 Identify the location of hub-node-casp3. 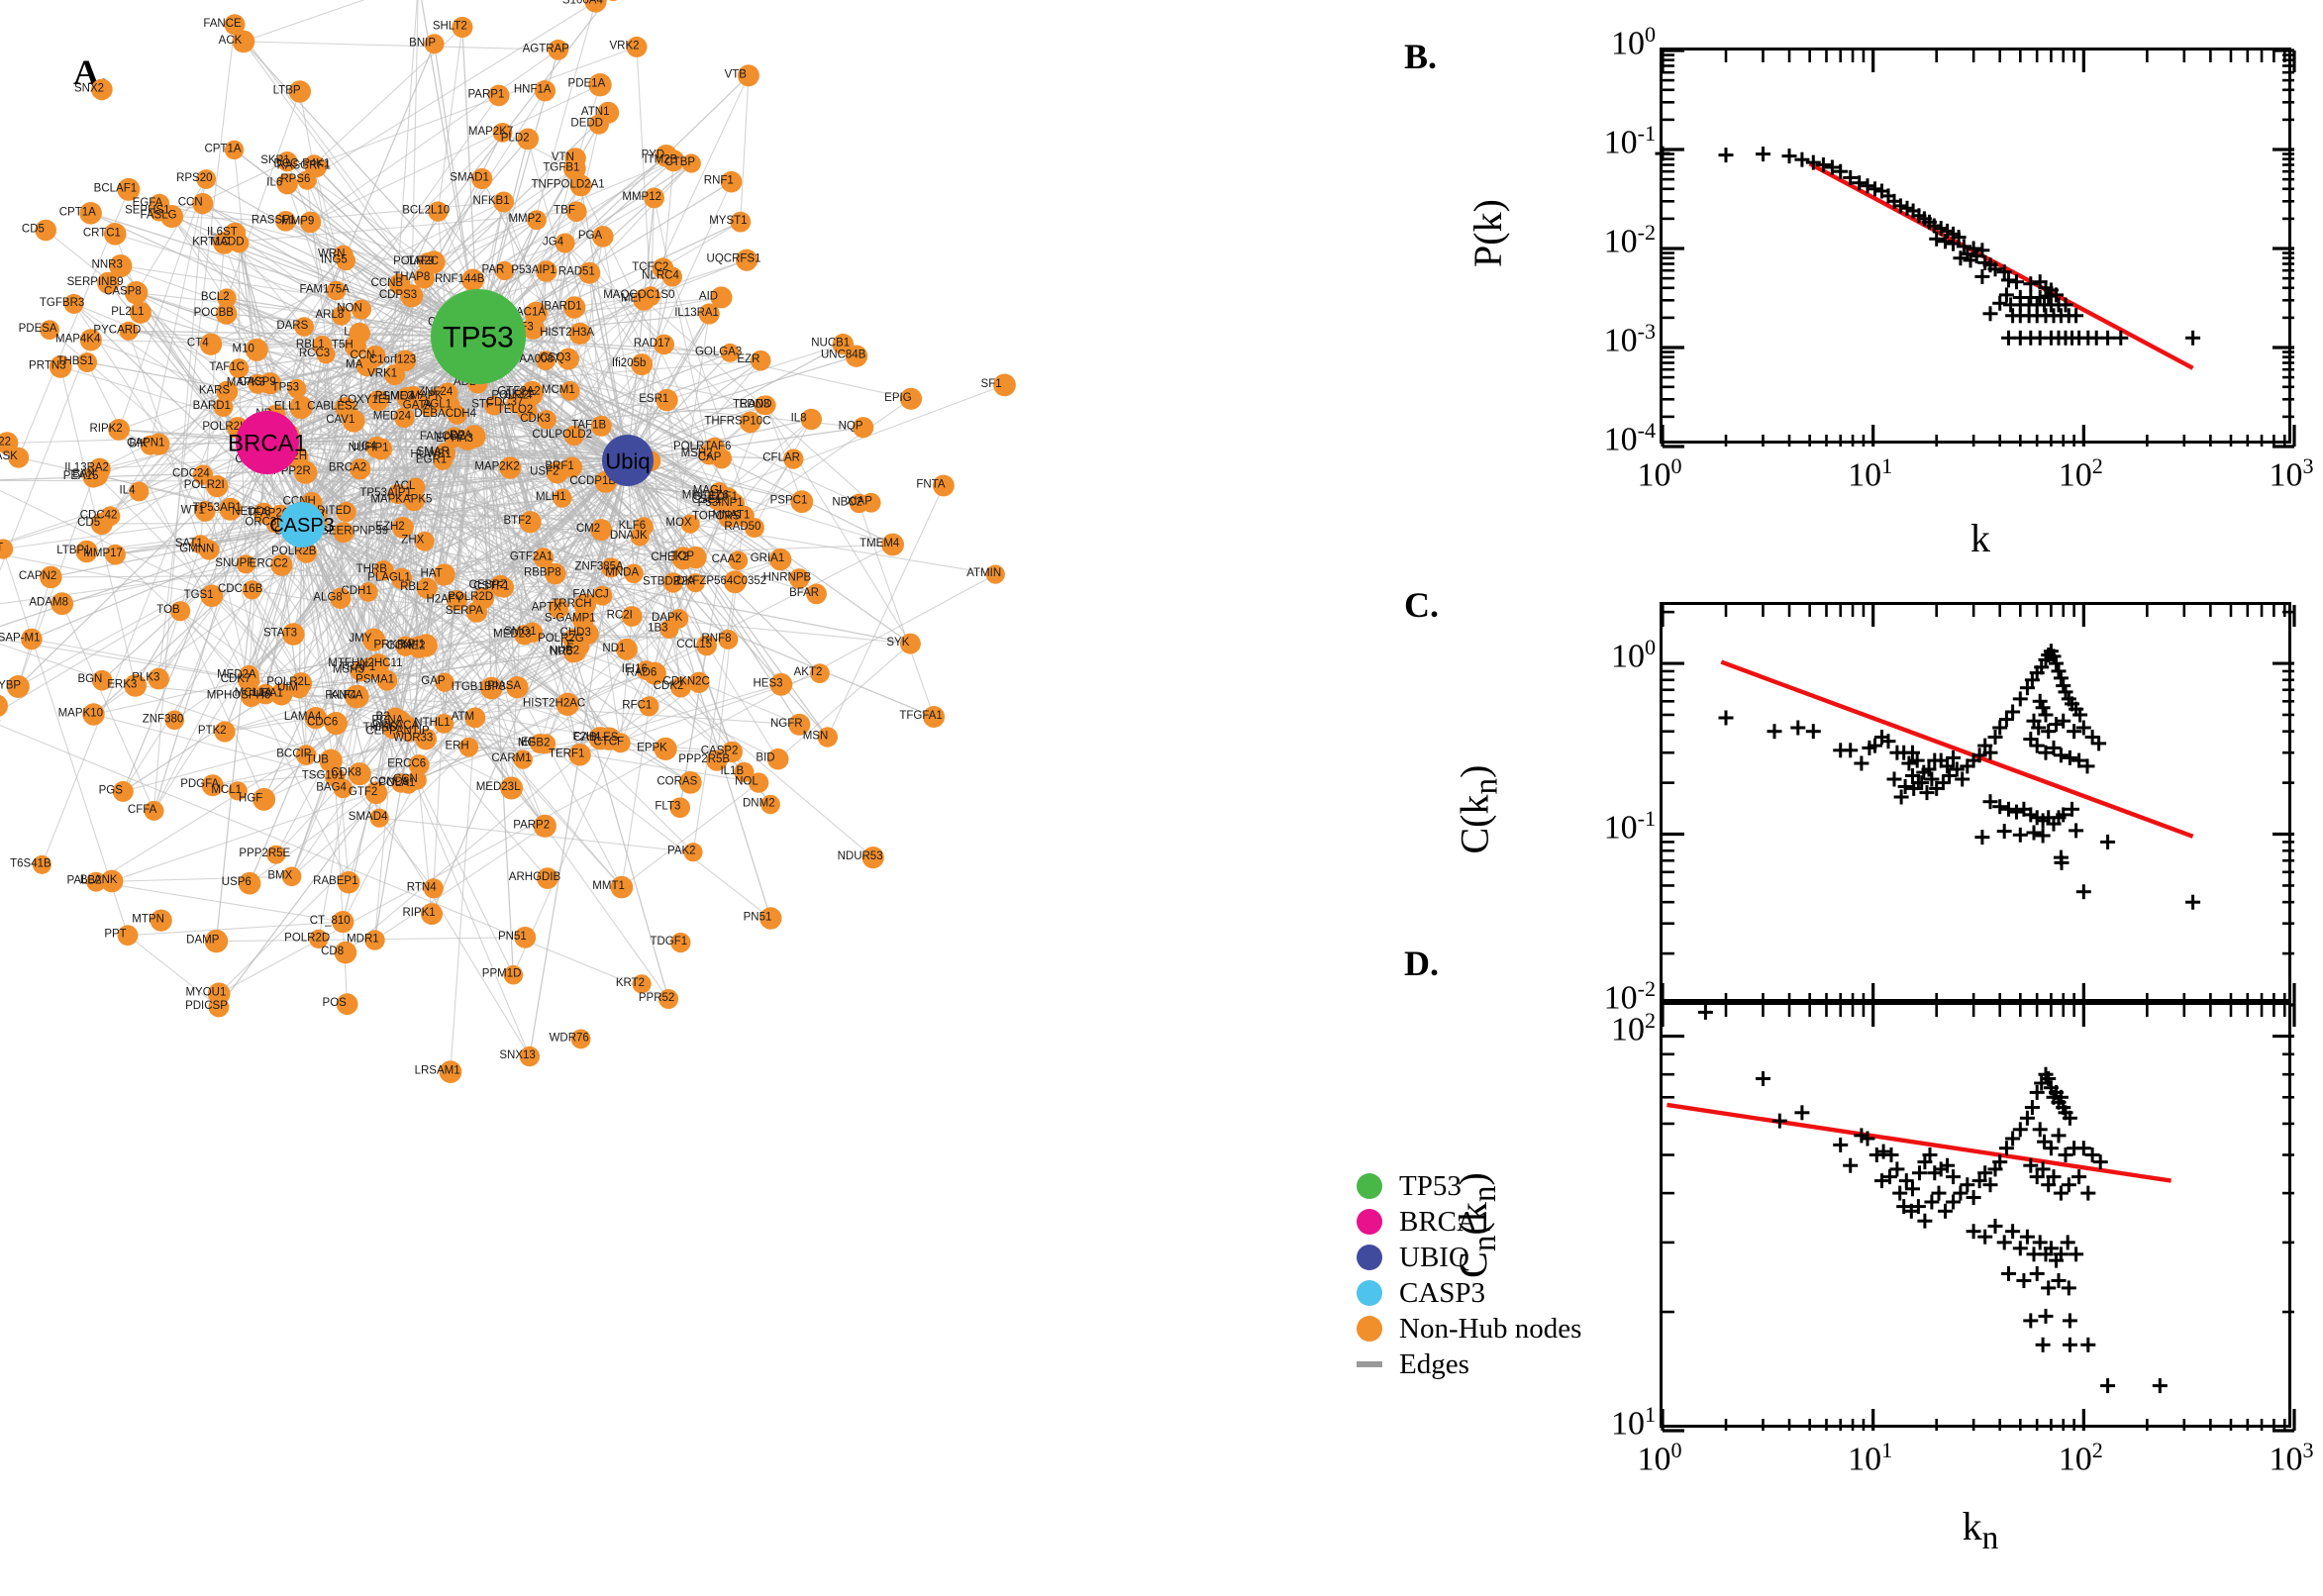
(302, 525).